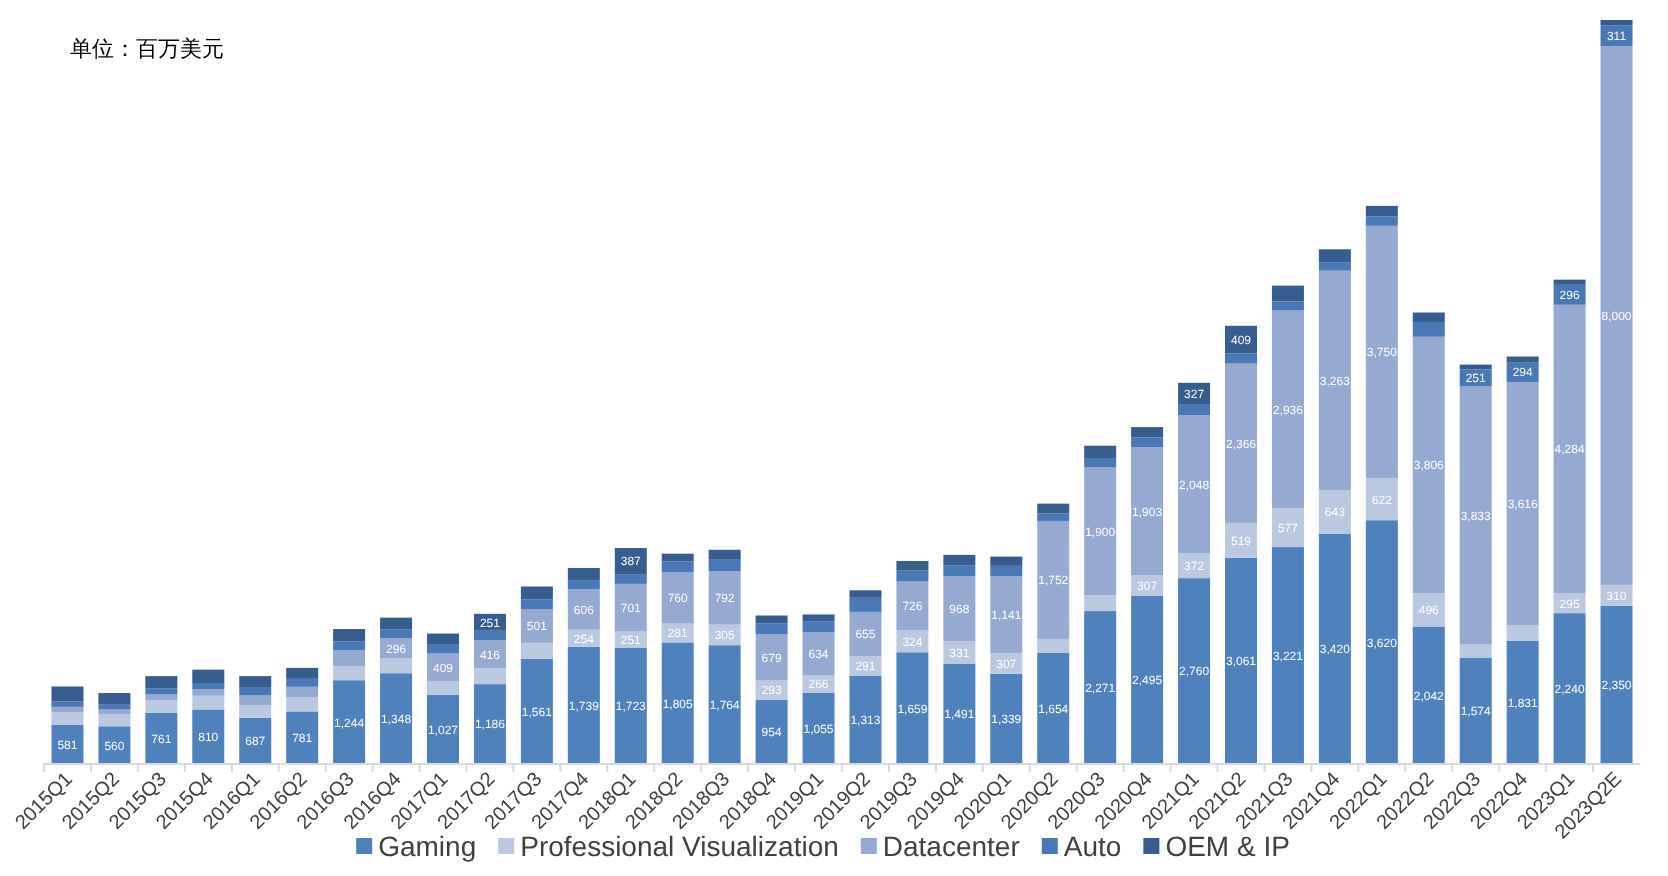  Describe the element at coordinates (951, 846) in the screenshot. I see `legend-label: Datacenter` at that location.